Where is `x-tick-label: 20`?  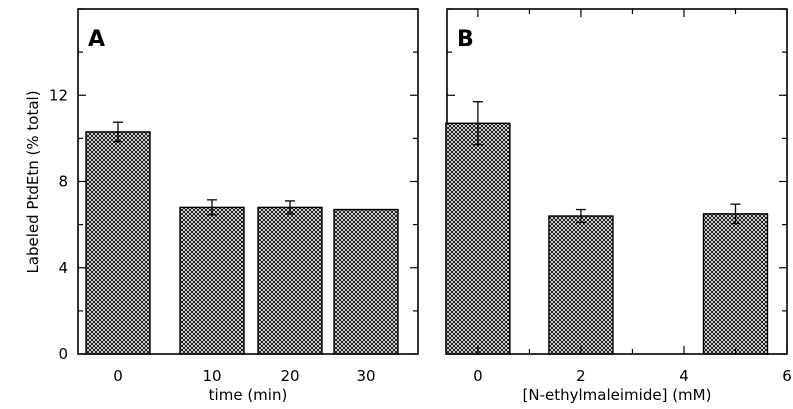 x-tick-label: 20 is located at coordinates (289, 376).